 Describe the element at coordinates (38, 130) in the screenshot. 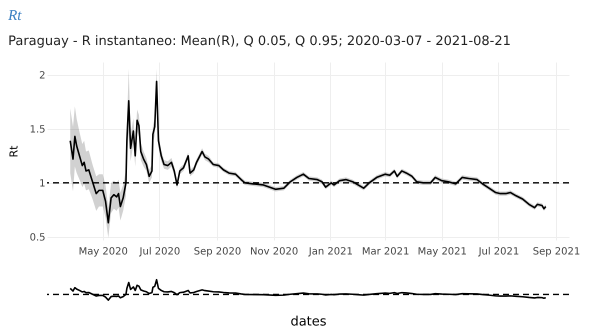

I see `y-tick-label: 1.5` at that location.